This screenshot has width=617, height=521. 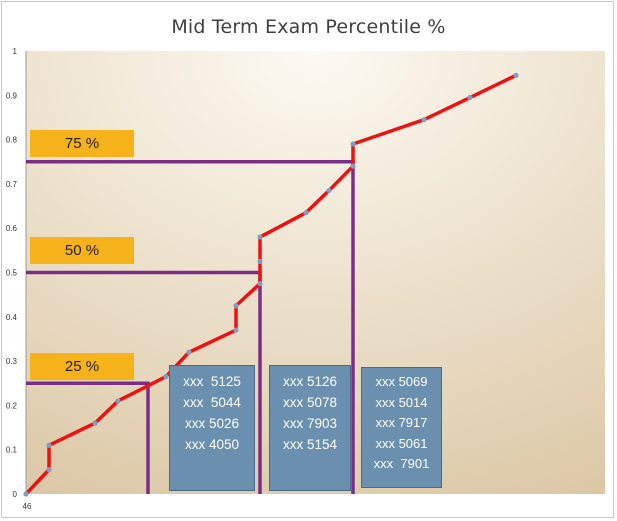 What do you see at coordinates (401, 463) in the screenshot?
I see `box-3-line-5: xxx 7901` at bounding box center [401, 463].